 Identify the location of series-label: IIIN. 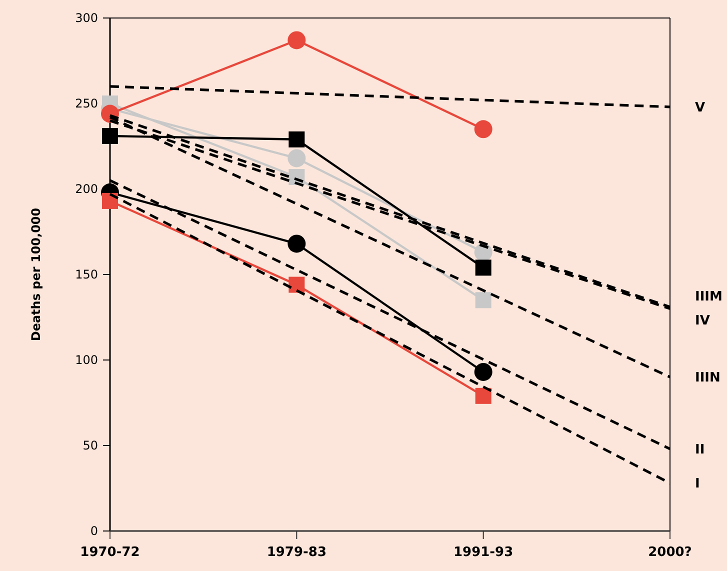
(707, 378).